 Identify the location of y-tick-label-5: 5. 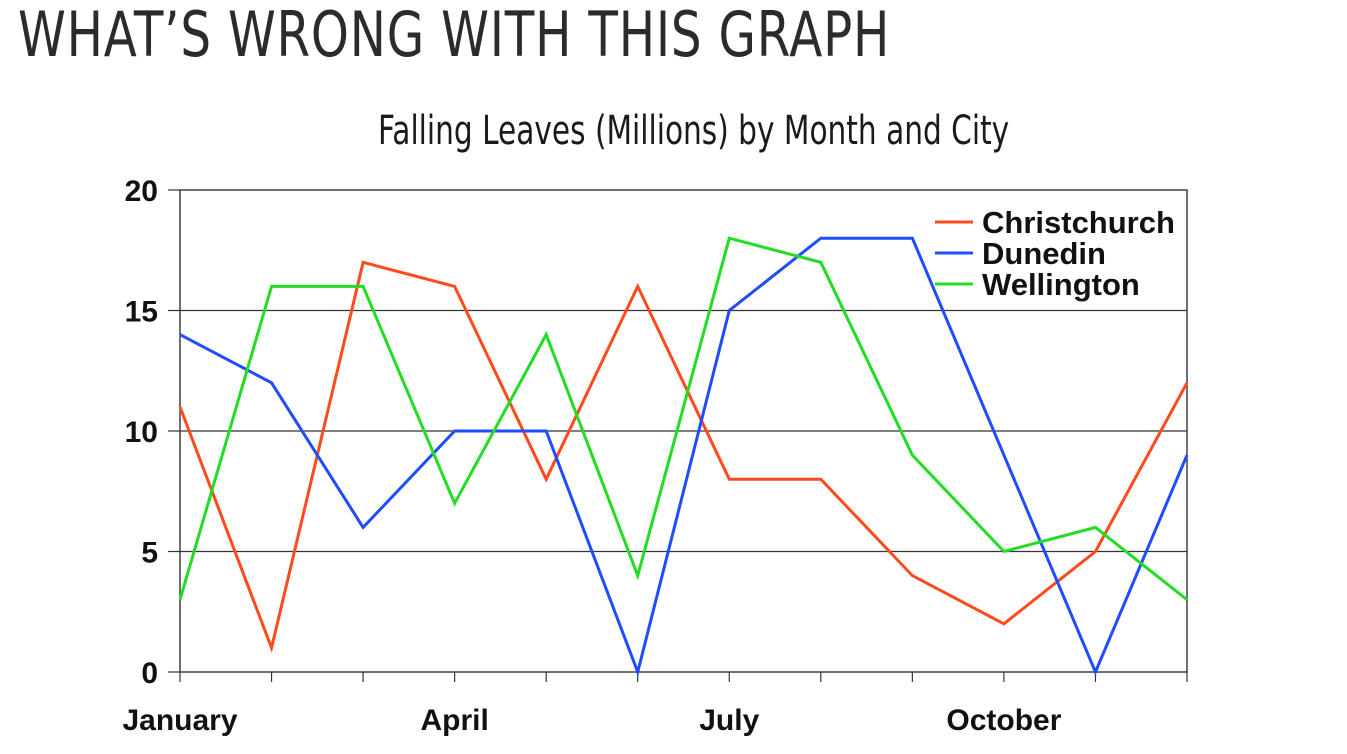
(149, 553).